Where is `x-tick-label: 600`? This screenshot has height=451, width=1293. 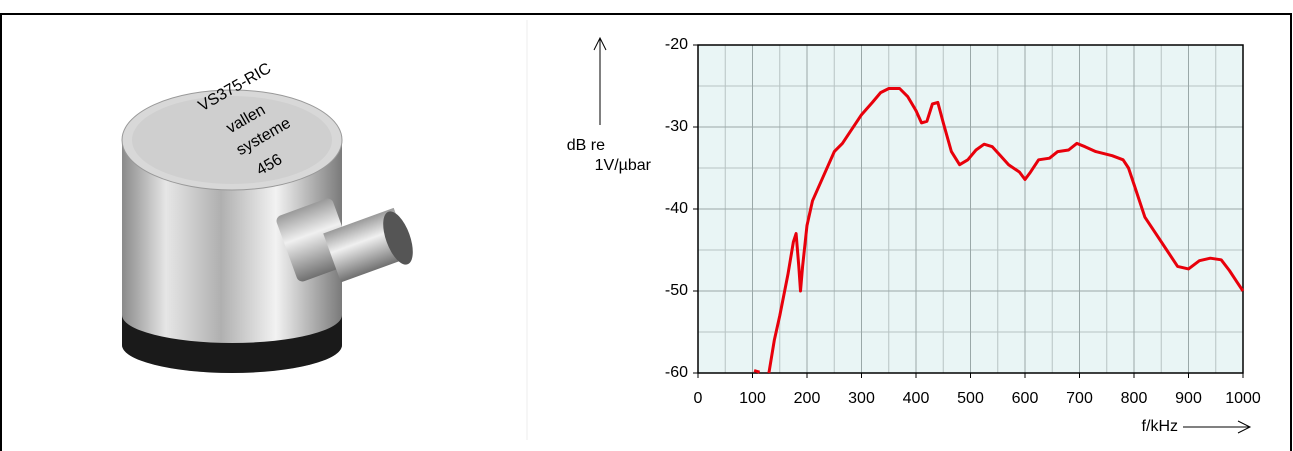 x-tick-label: 600 is located at coordinates (1025, 398).